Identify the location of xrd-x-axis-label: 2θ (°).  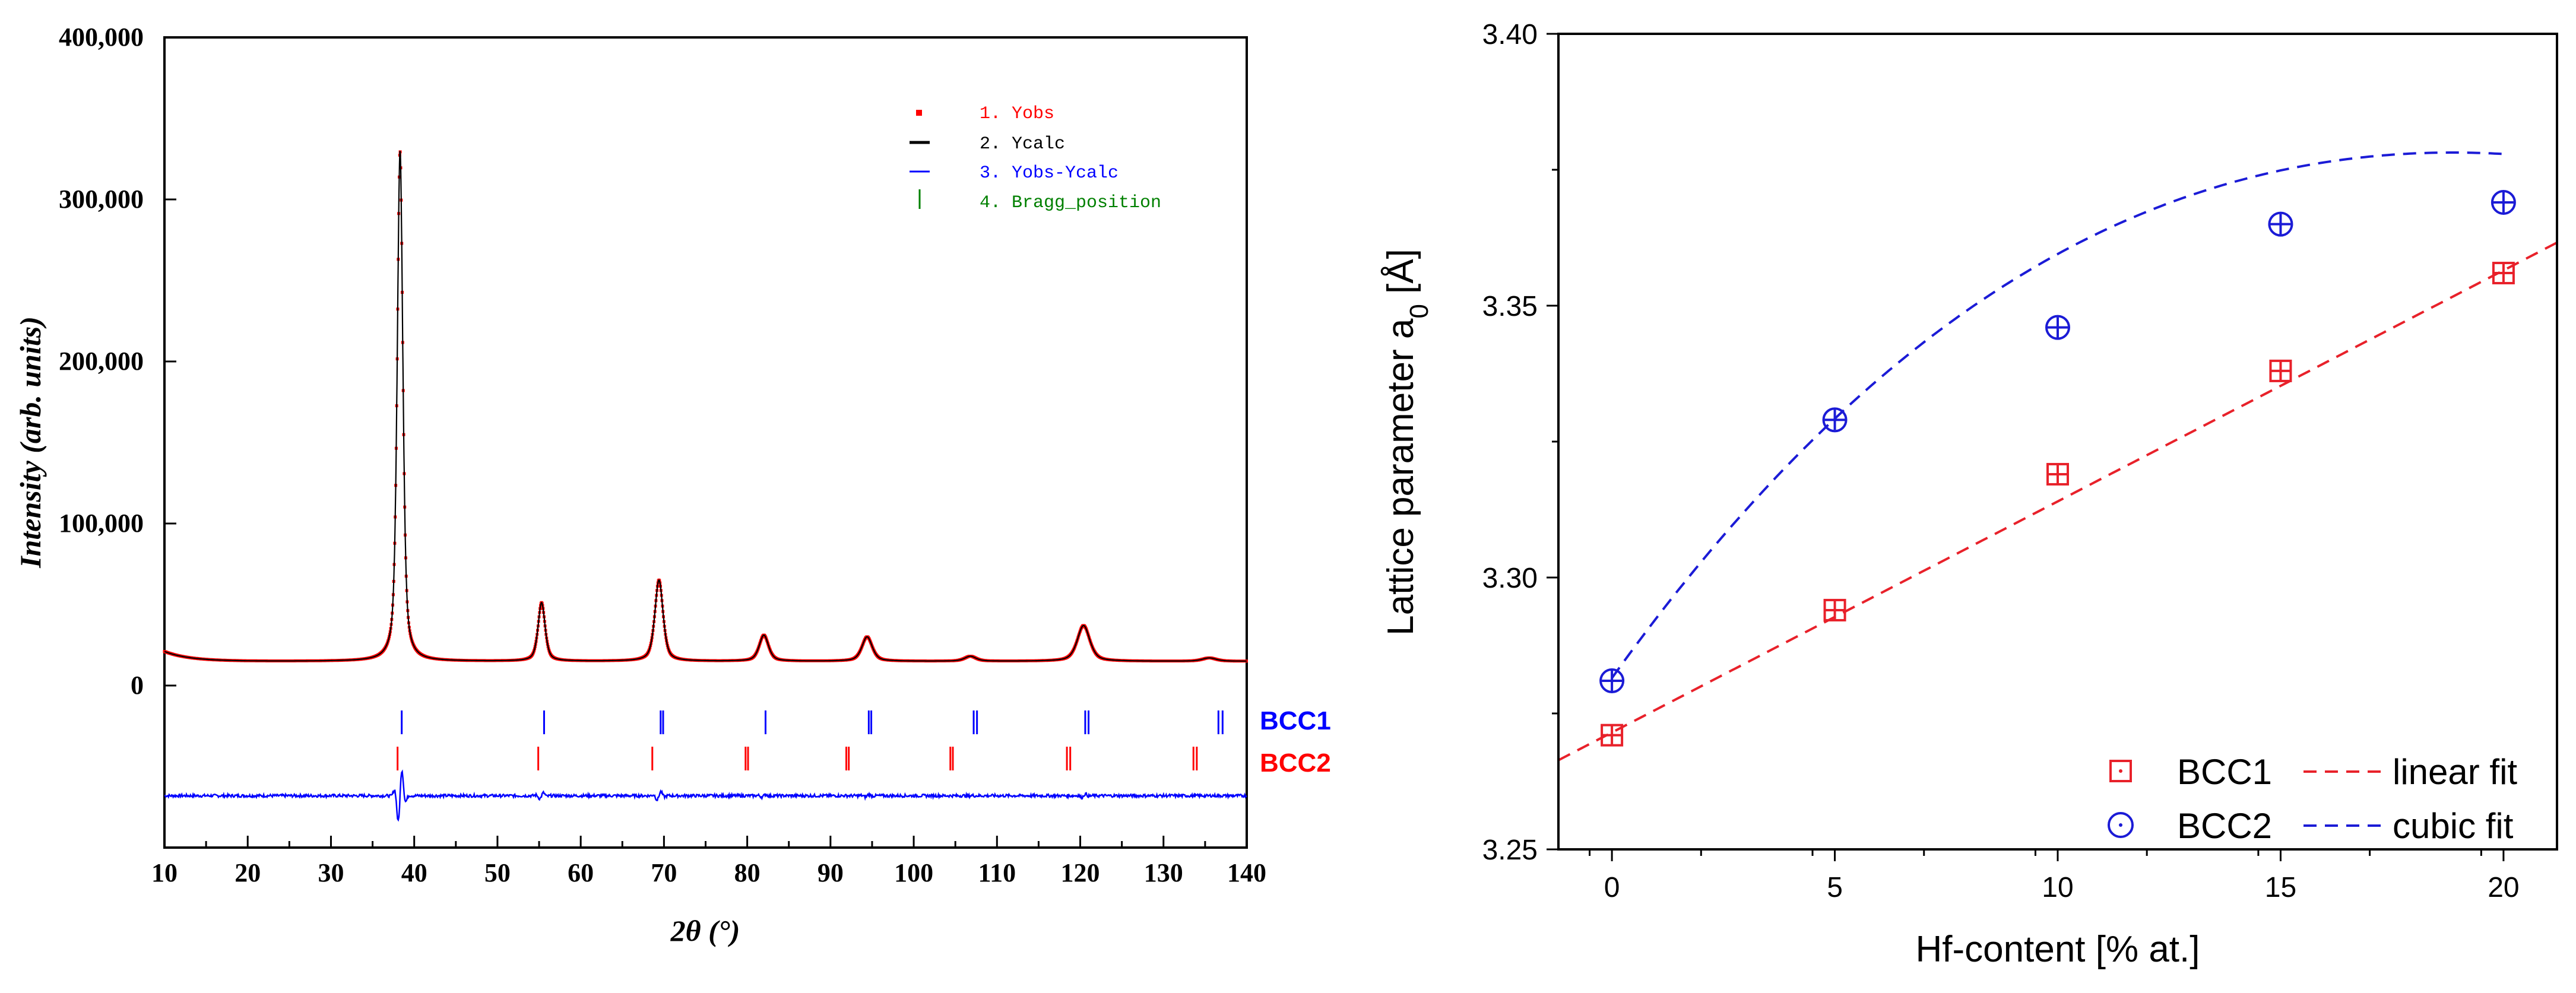
(705, 930).